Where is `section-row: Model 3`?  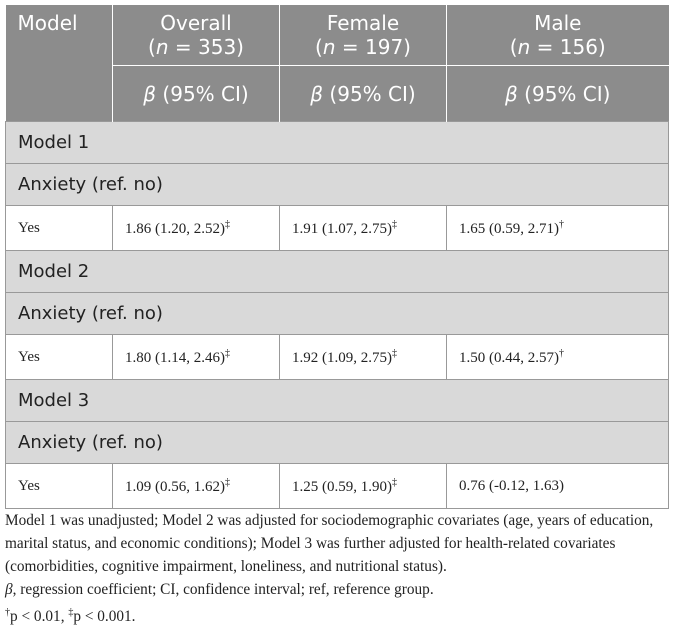
section-row: Model 3 is located at coordinates (337, 400).